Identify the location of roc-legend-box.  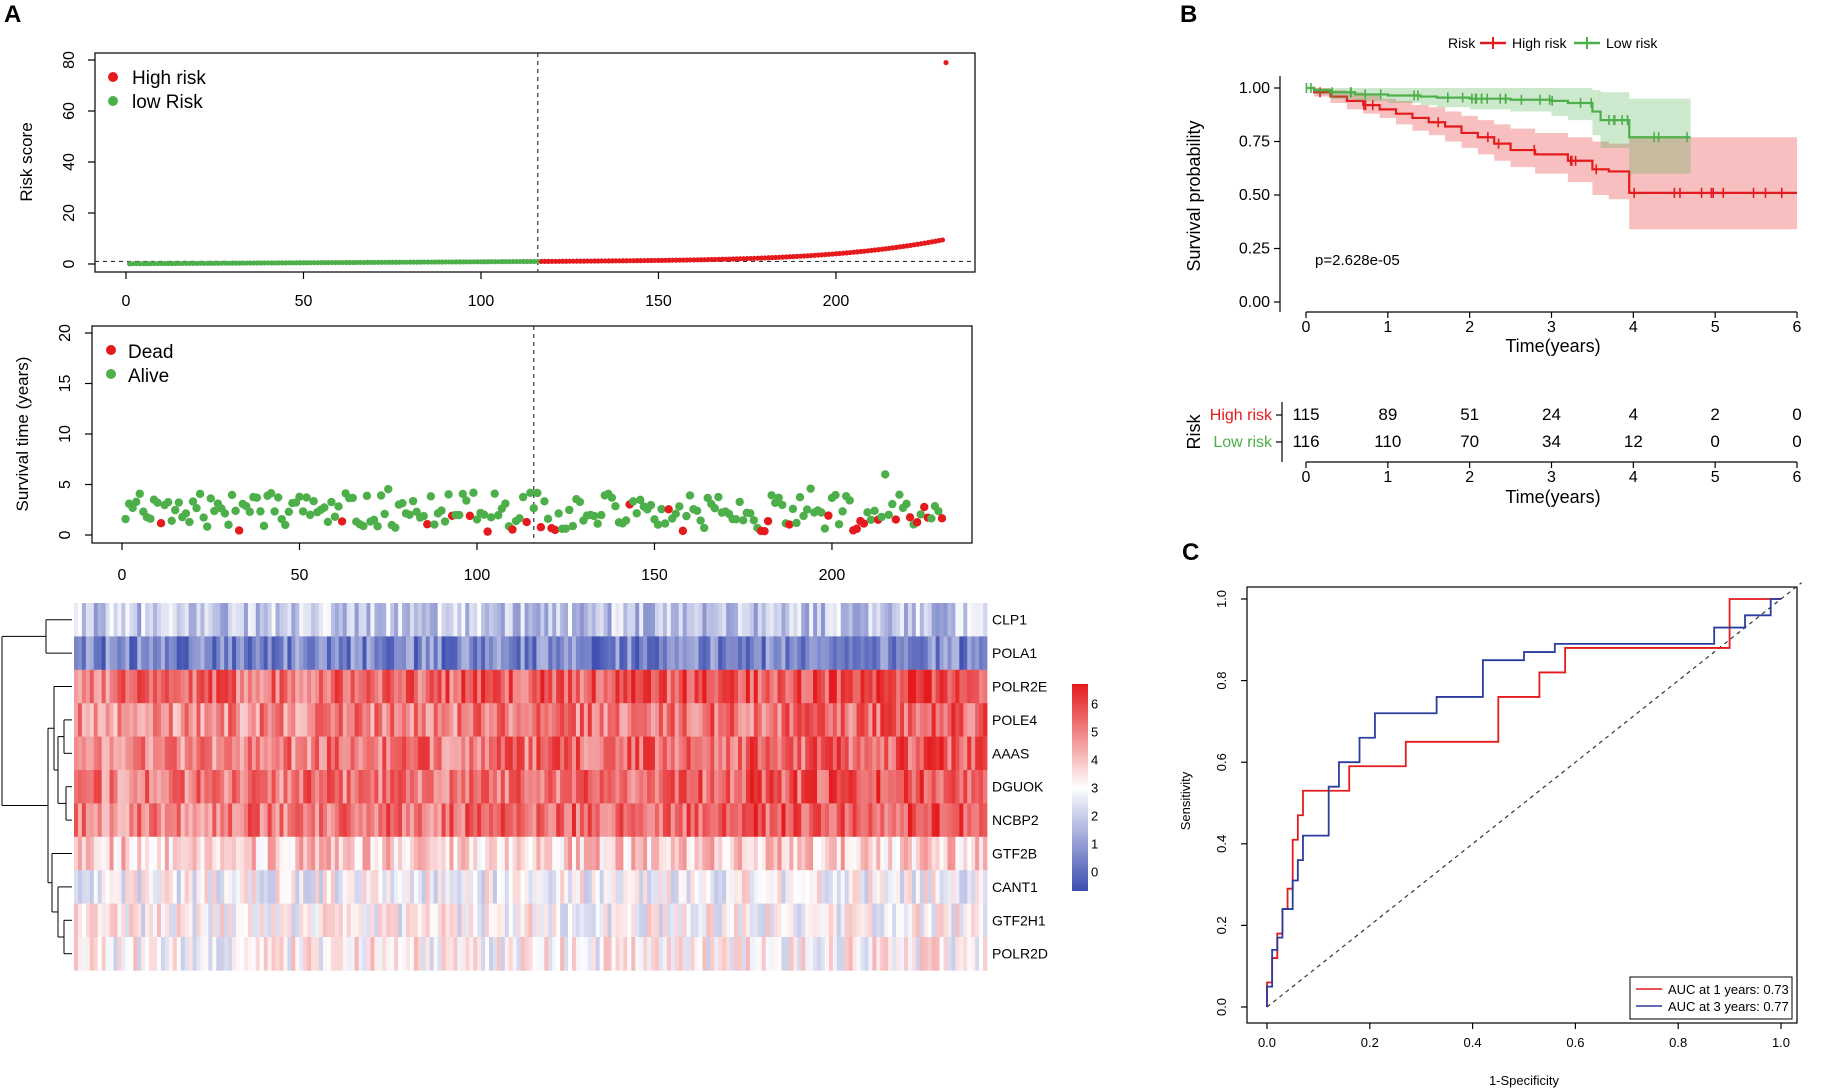
(1711, 998).